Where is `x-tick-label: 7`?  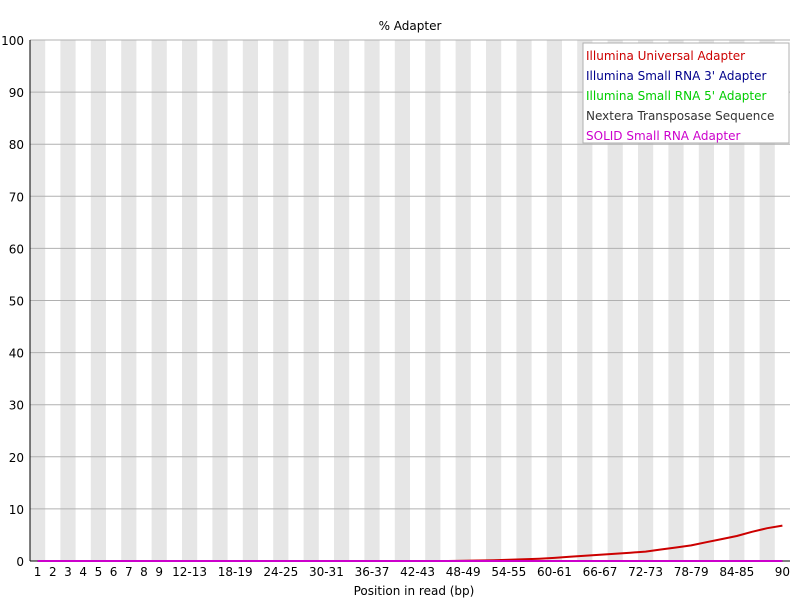 x-tick-label: 7 is located at coordinates (129, 572).